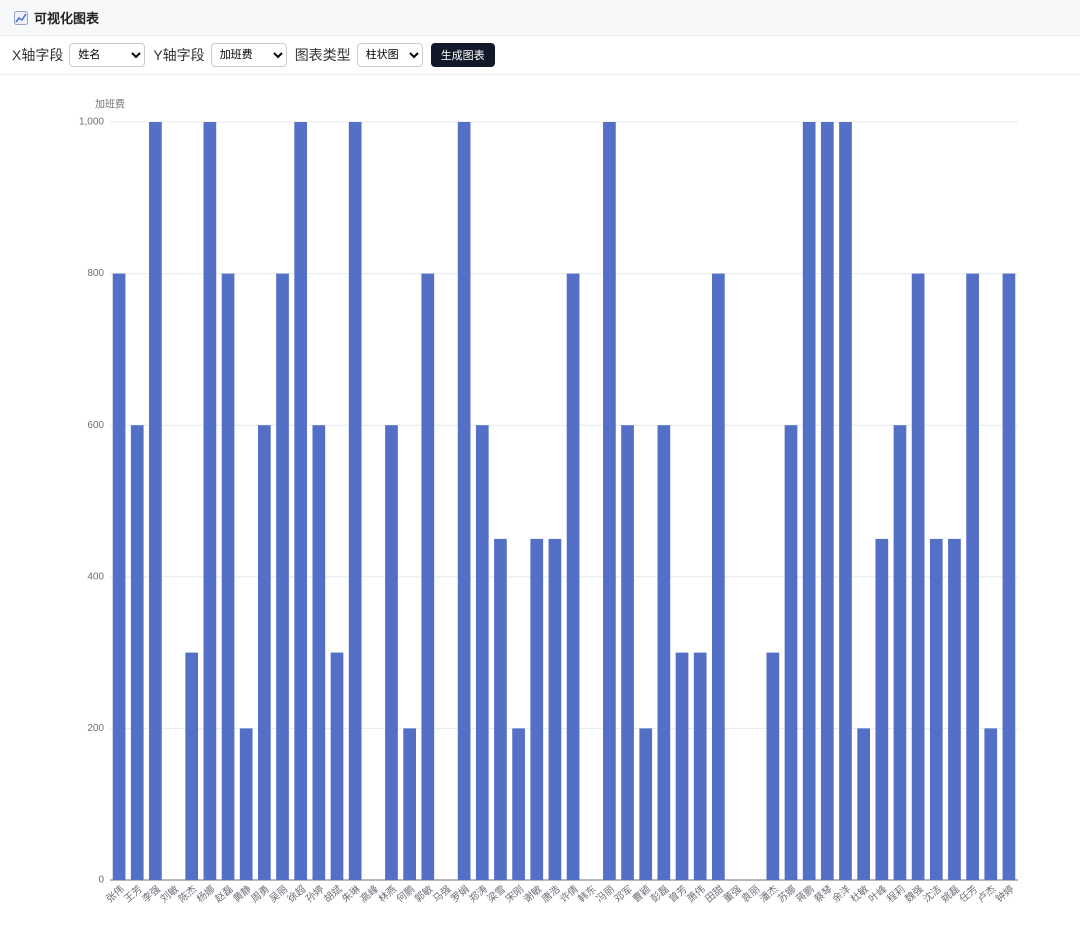 Image resolution: width=1080 pixels, height=925 pixels. What do you see at coordinates (406, 893) in the screenshot?
I see `x-tick-label: 何鹏` at bounding box center [406, 893].